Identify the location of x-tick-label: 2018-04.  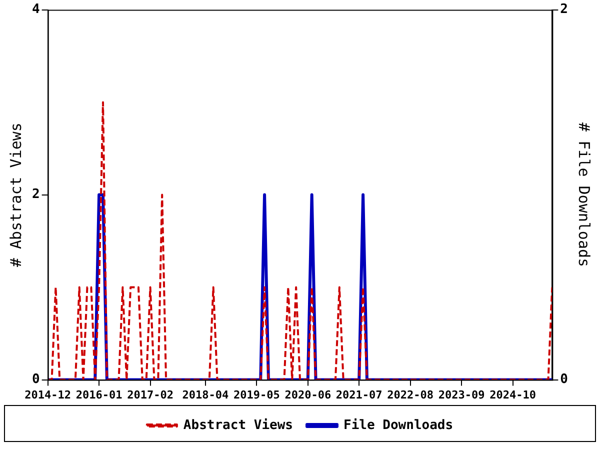
(205, 395).